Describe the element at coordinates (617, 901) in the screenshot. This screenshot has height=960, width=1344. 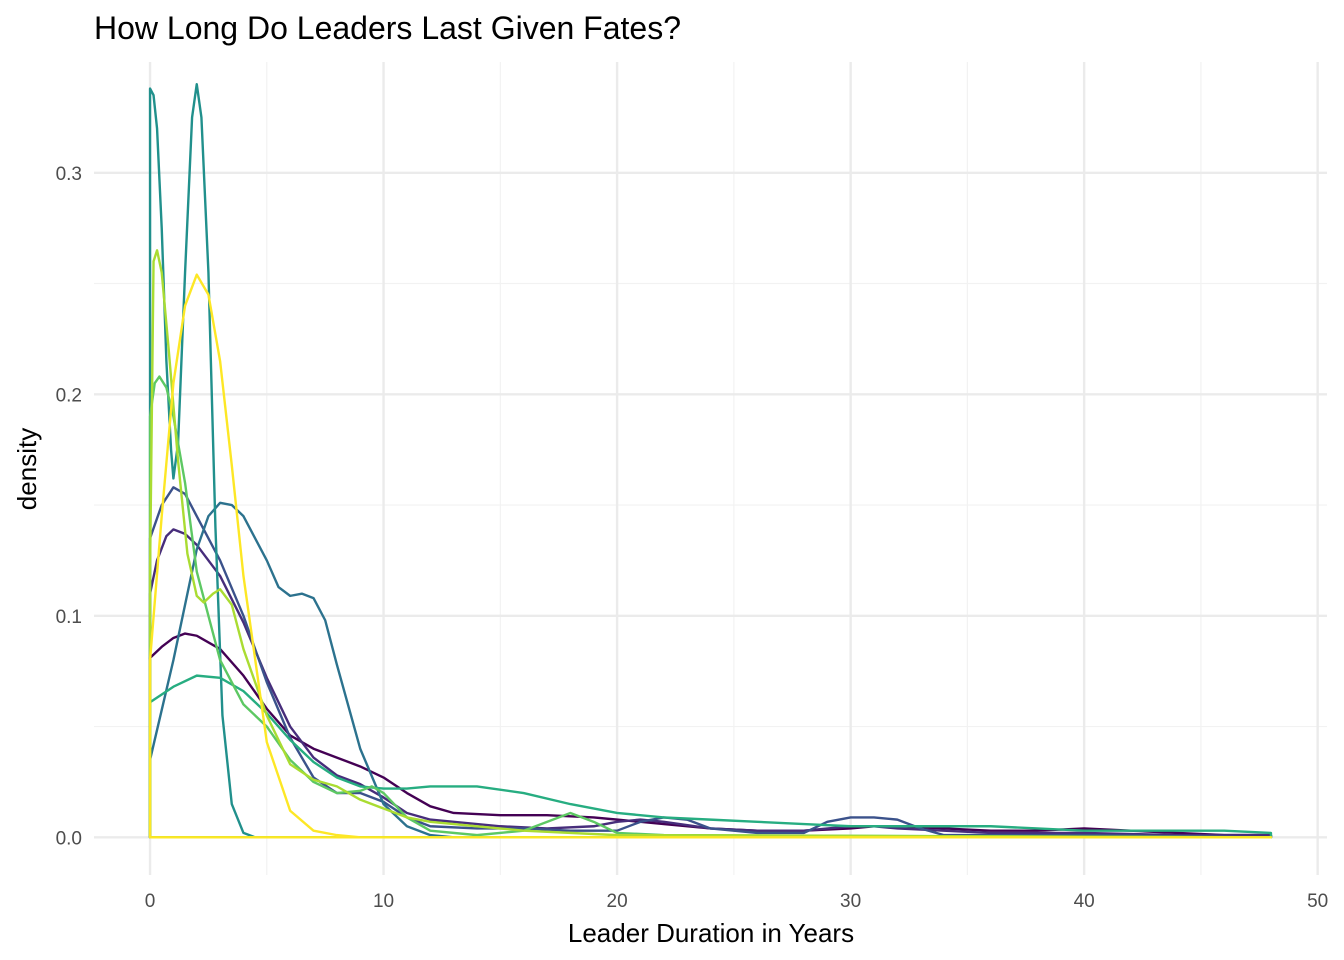
I see `x-tick-label: 20` at that location.